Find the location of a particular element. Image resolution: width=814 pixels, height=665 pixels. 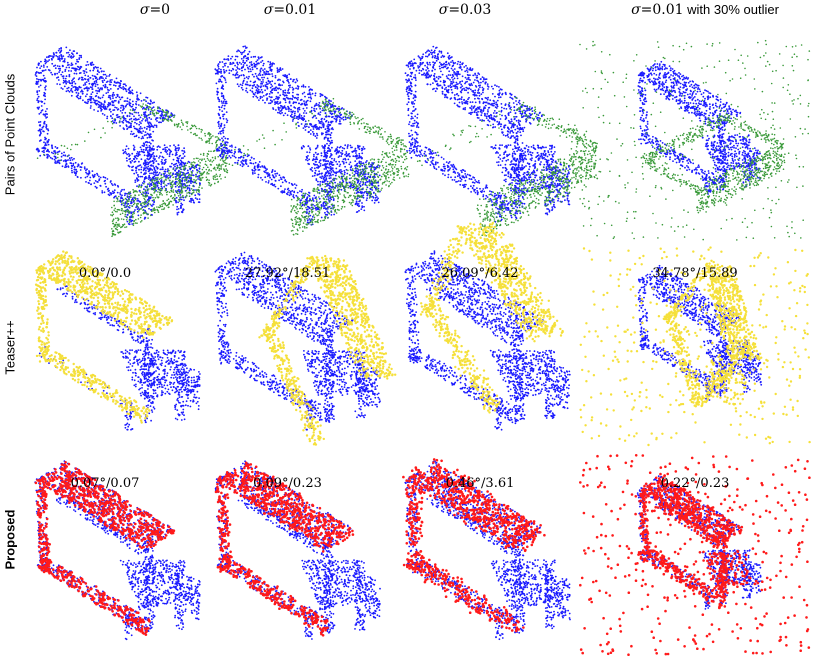

column-header-1: σ=0.01 is located at coordinates (290, 10).